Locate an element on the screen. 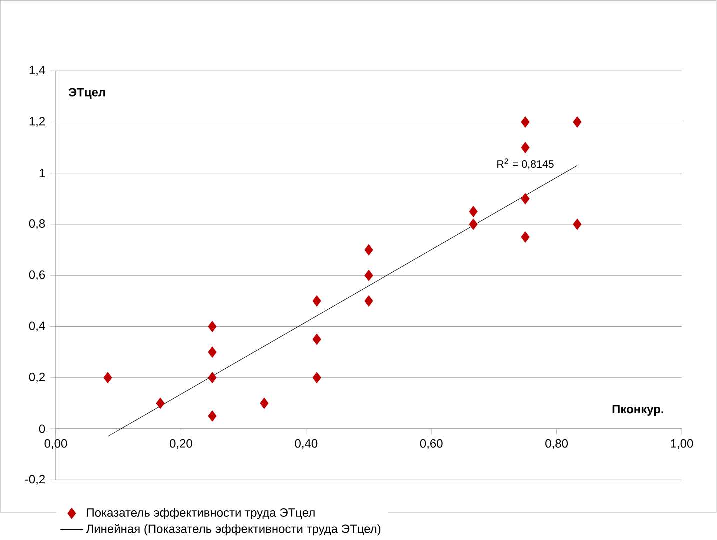 The width and height of the screenshot is (717, 540). x-tick-label: 0,00 is located at coordinates (56, 444).